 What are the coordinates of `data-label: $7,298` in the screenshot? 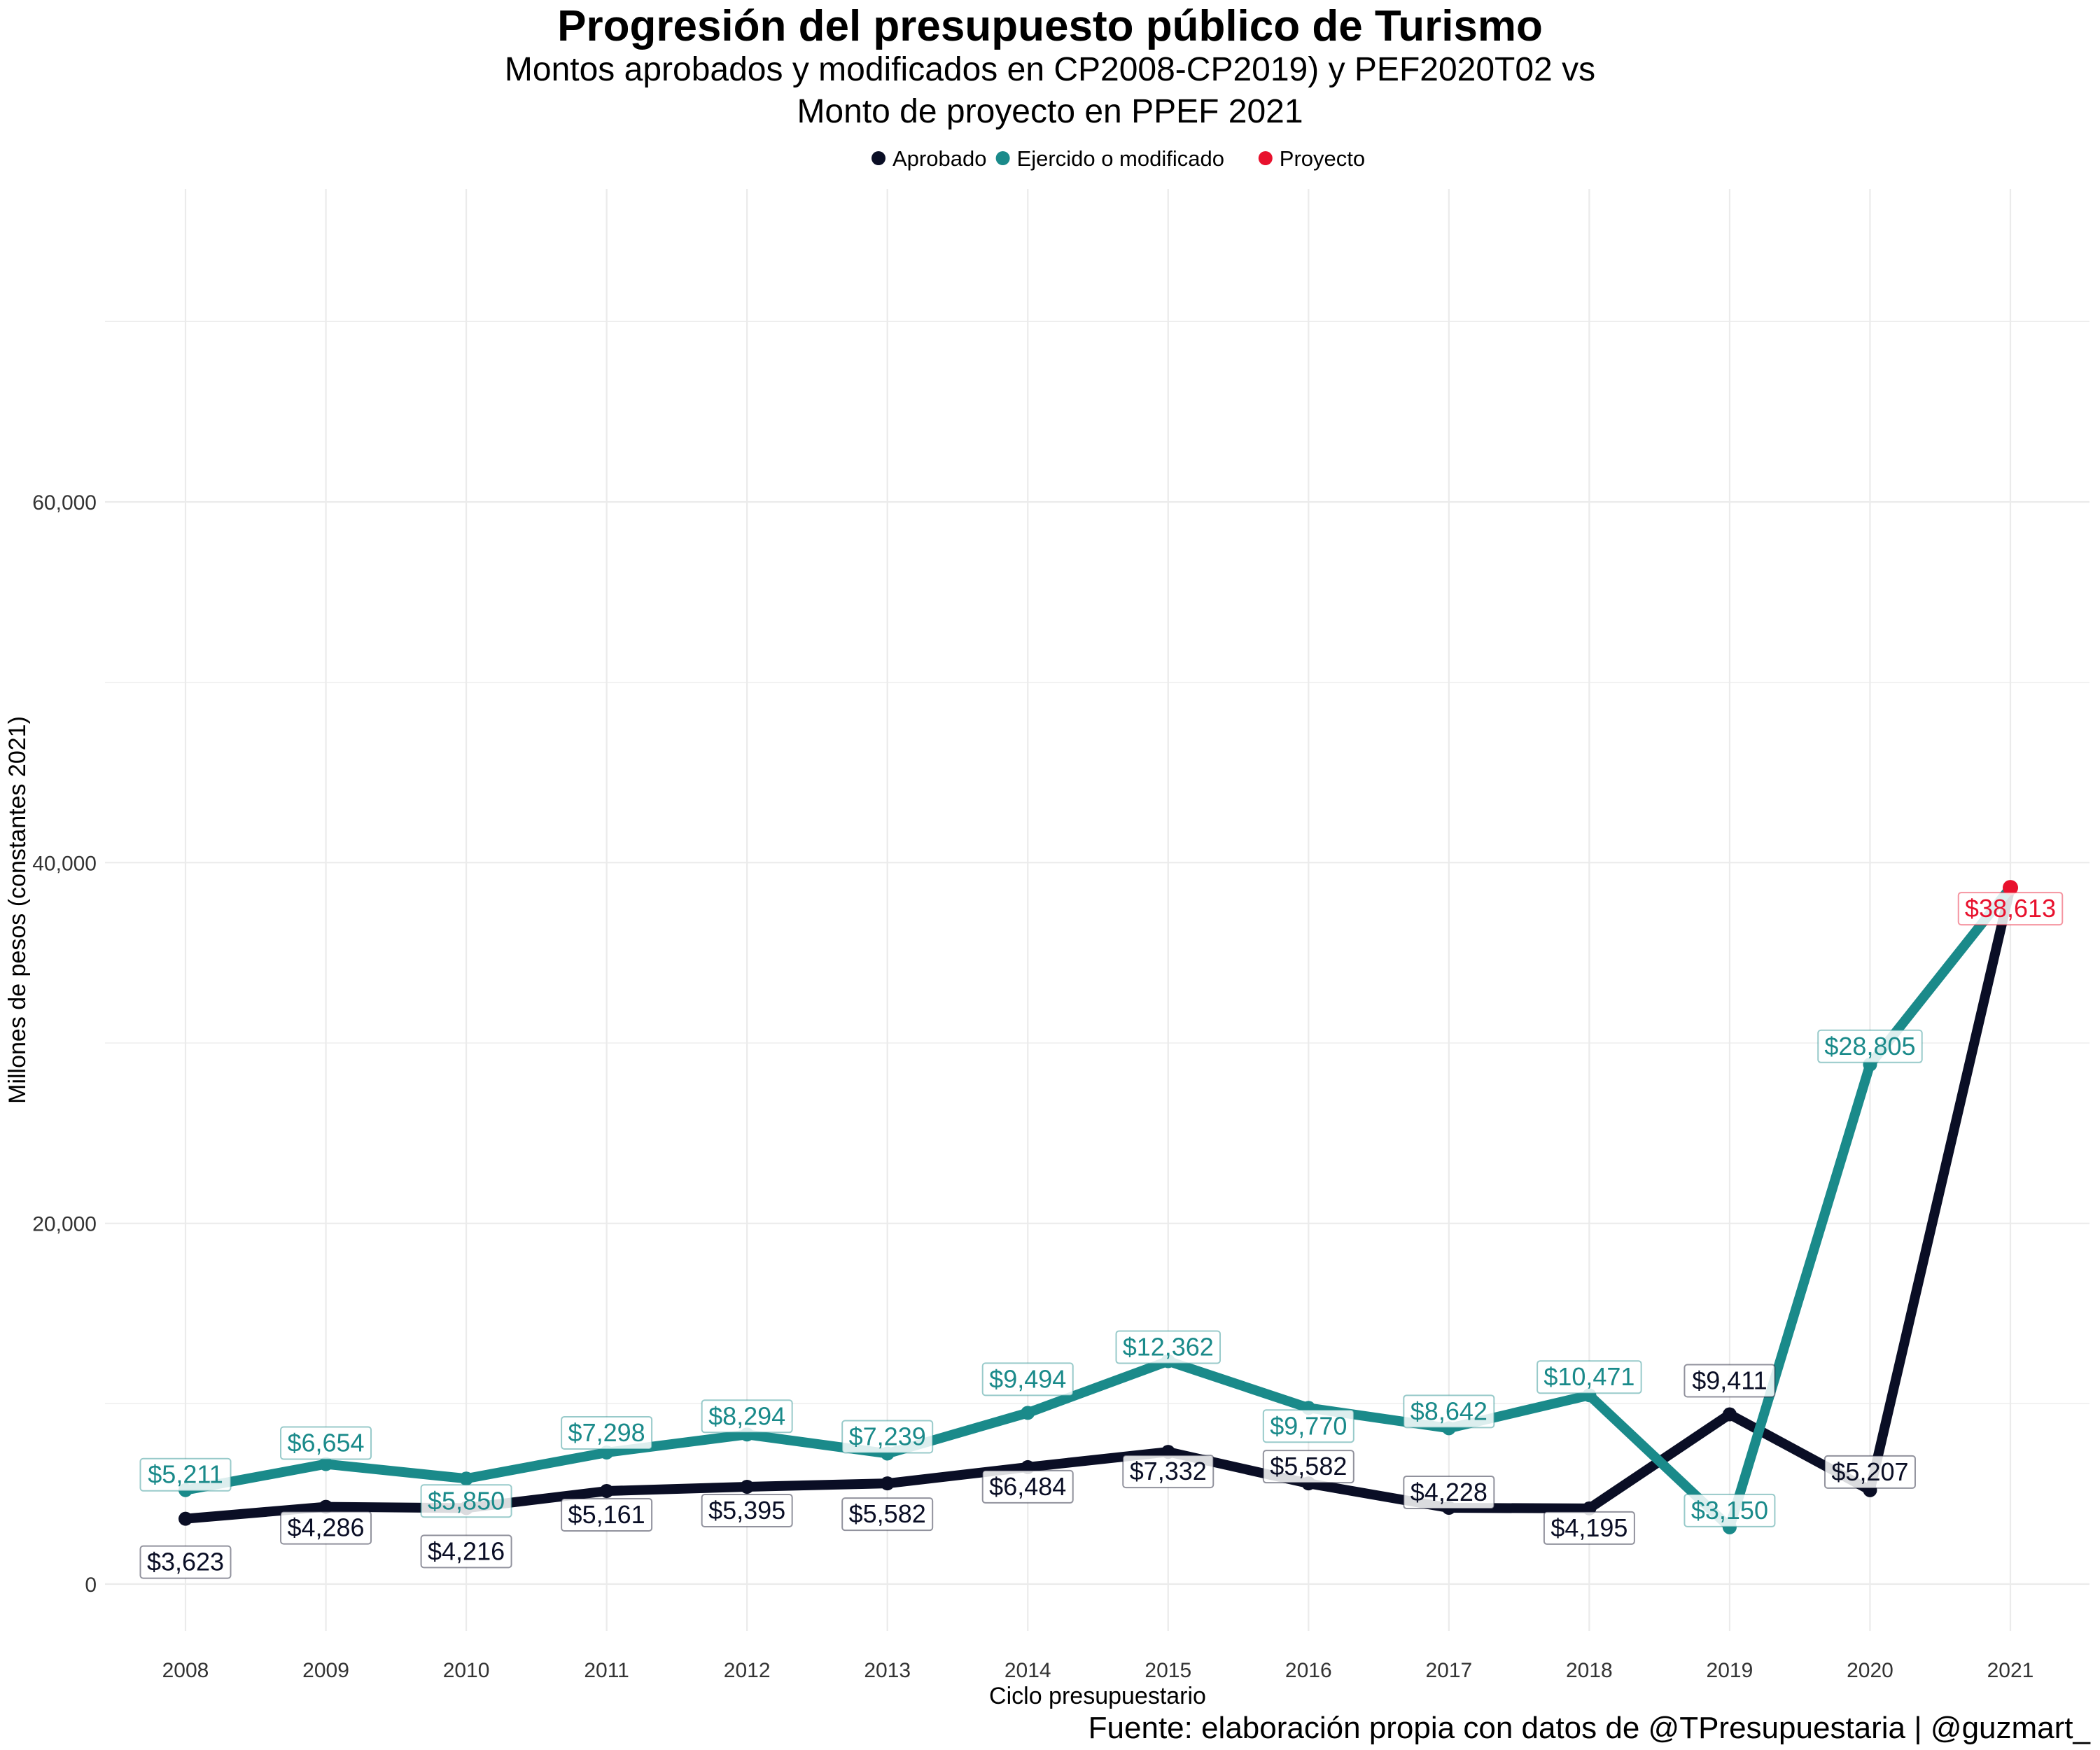 It's located at (607, 1432).